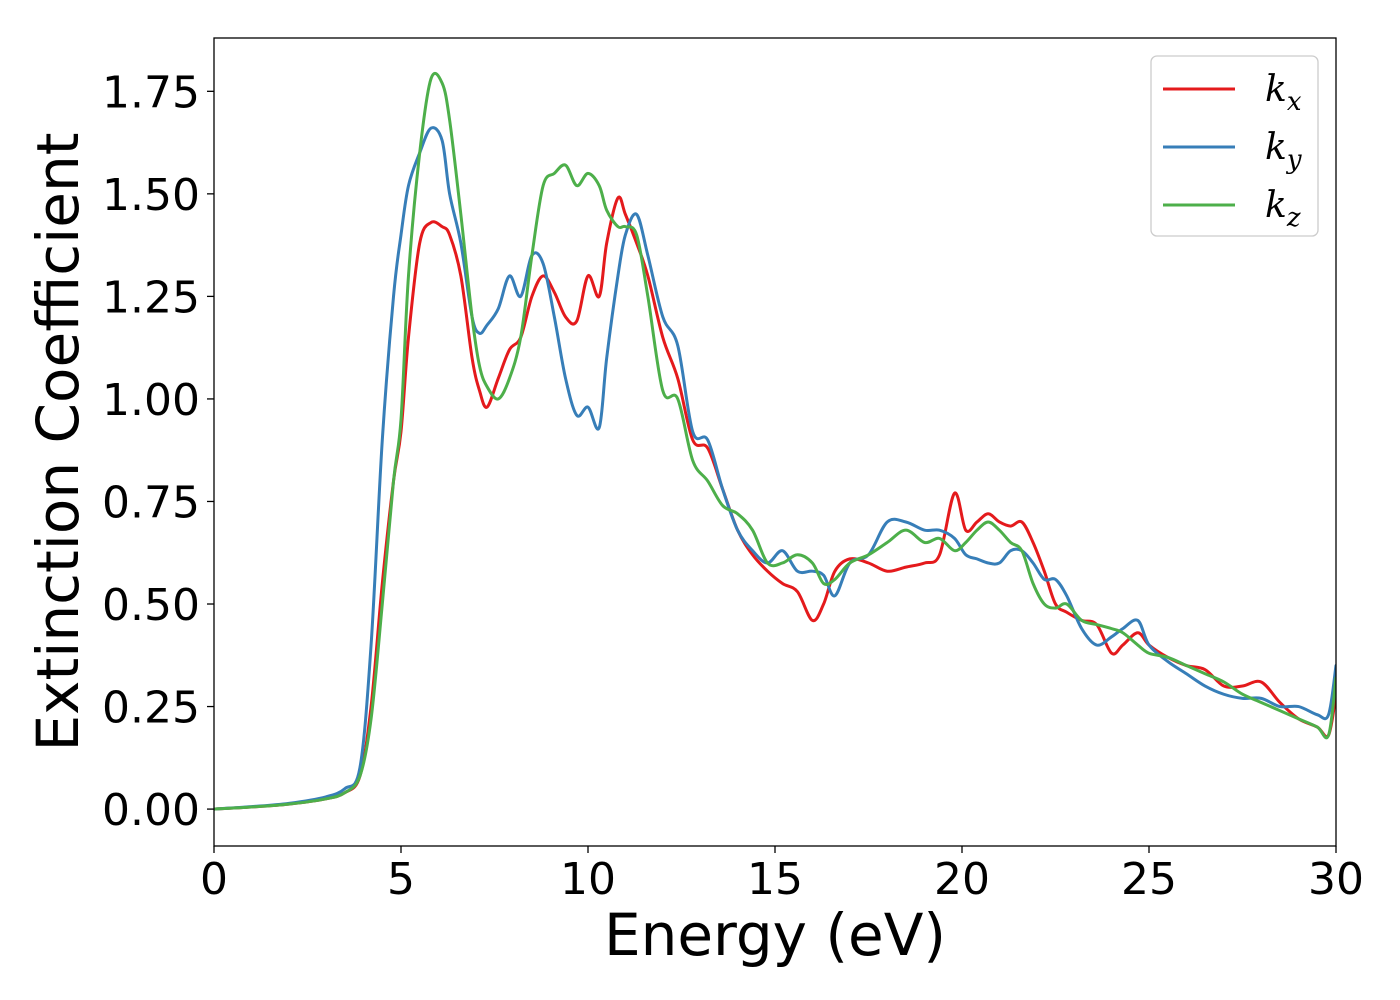 This screenshot has height=1000, width=1400. I want to click on y-tick-label: 1.00, so click(151, 400).